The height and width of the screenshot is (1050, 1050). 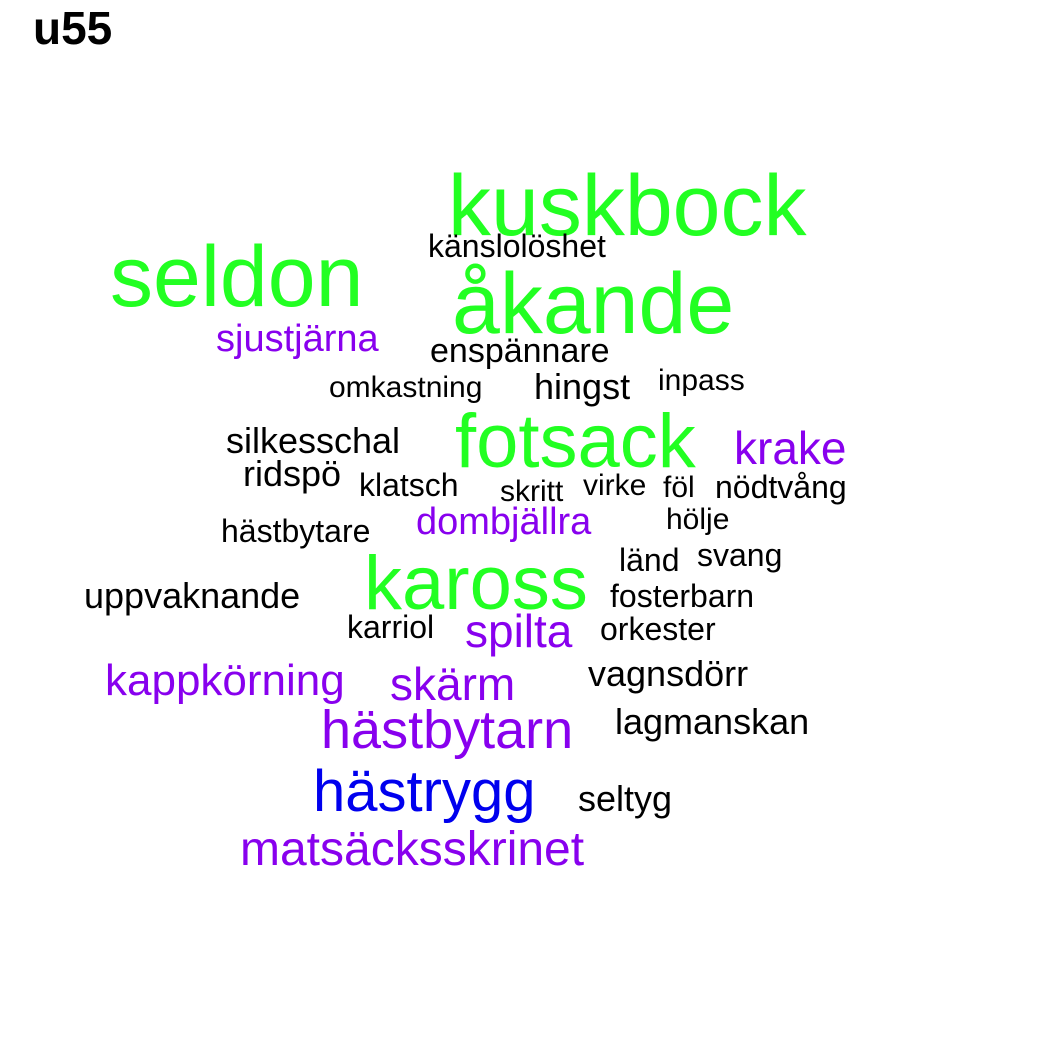 What do you see at coordinates (658, 629) in the screenshot?
I see `word-orkester: orkester` at bounding box center [658, 629].